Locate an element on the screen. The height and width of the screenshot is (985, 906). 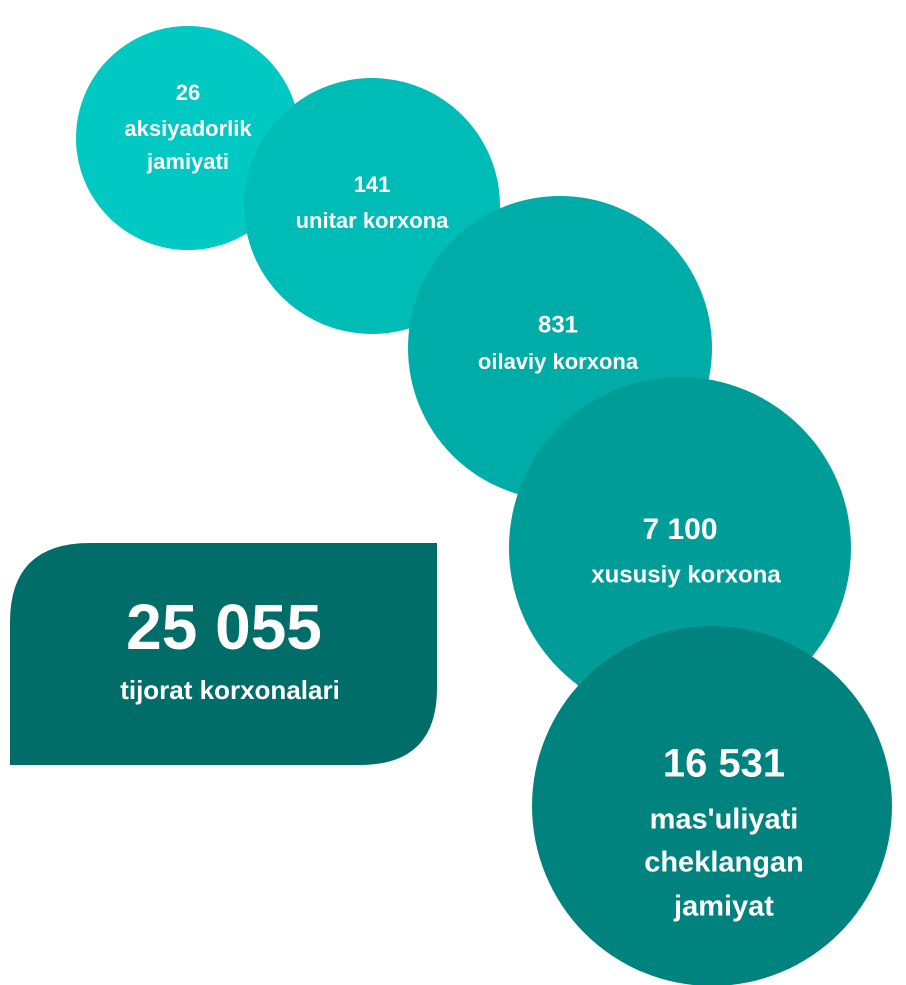
node-value: 141 is located at coordinates (372, 184).